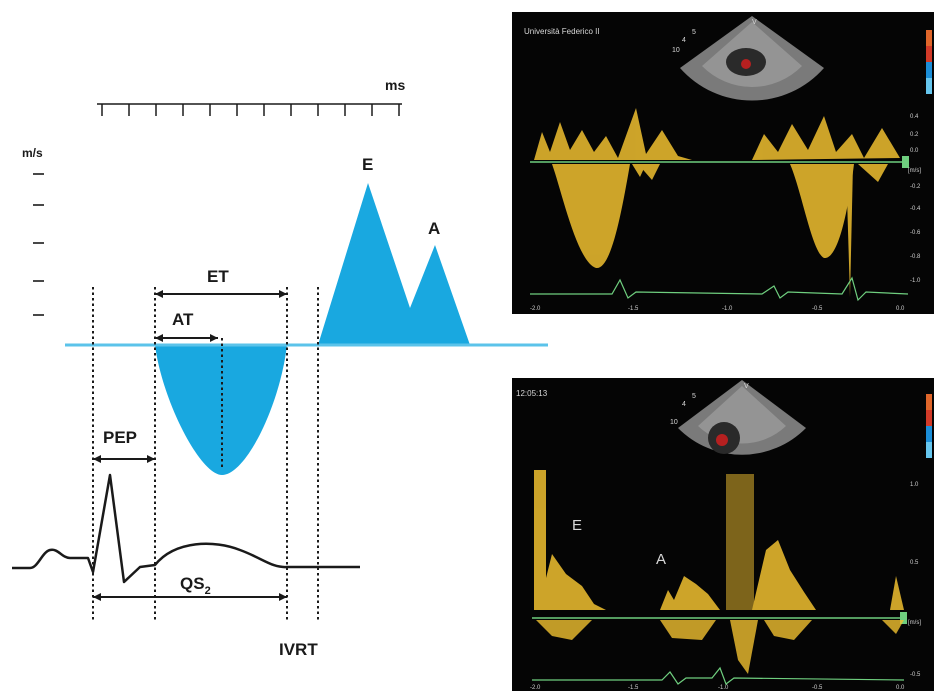  I want to click on et-arrow, so click(221, 294).